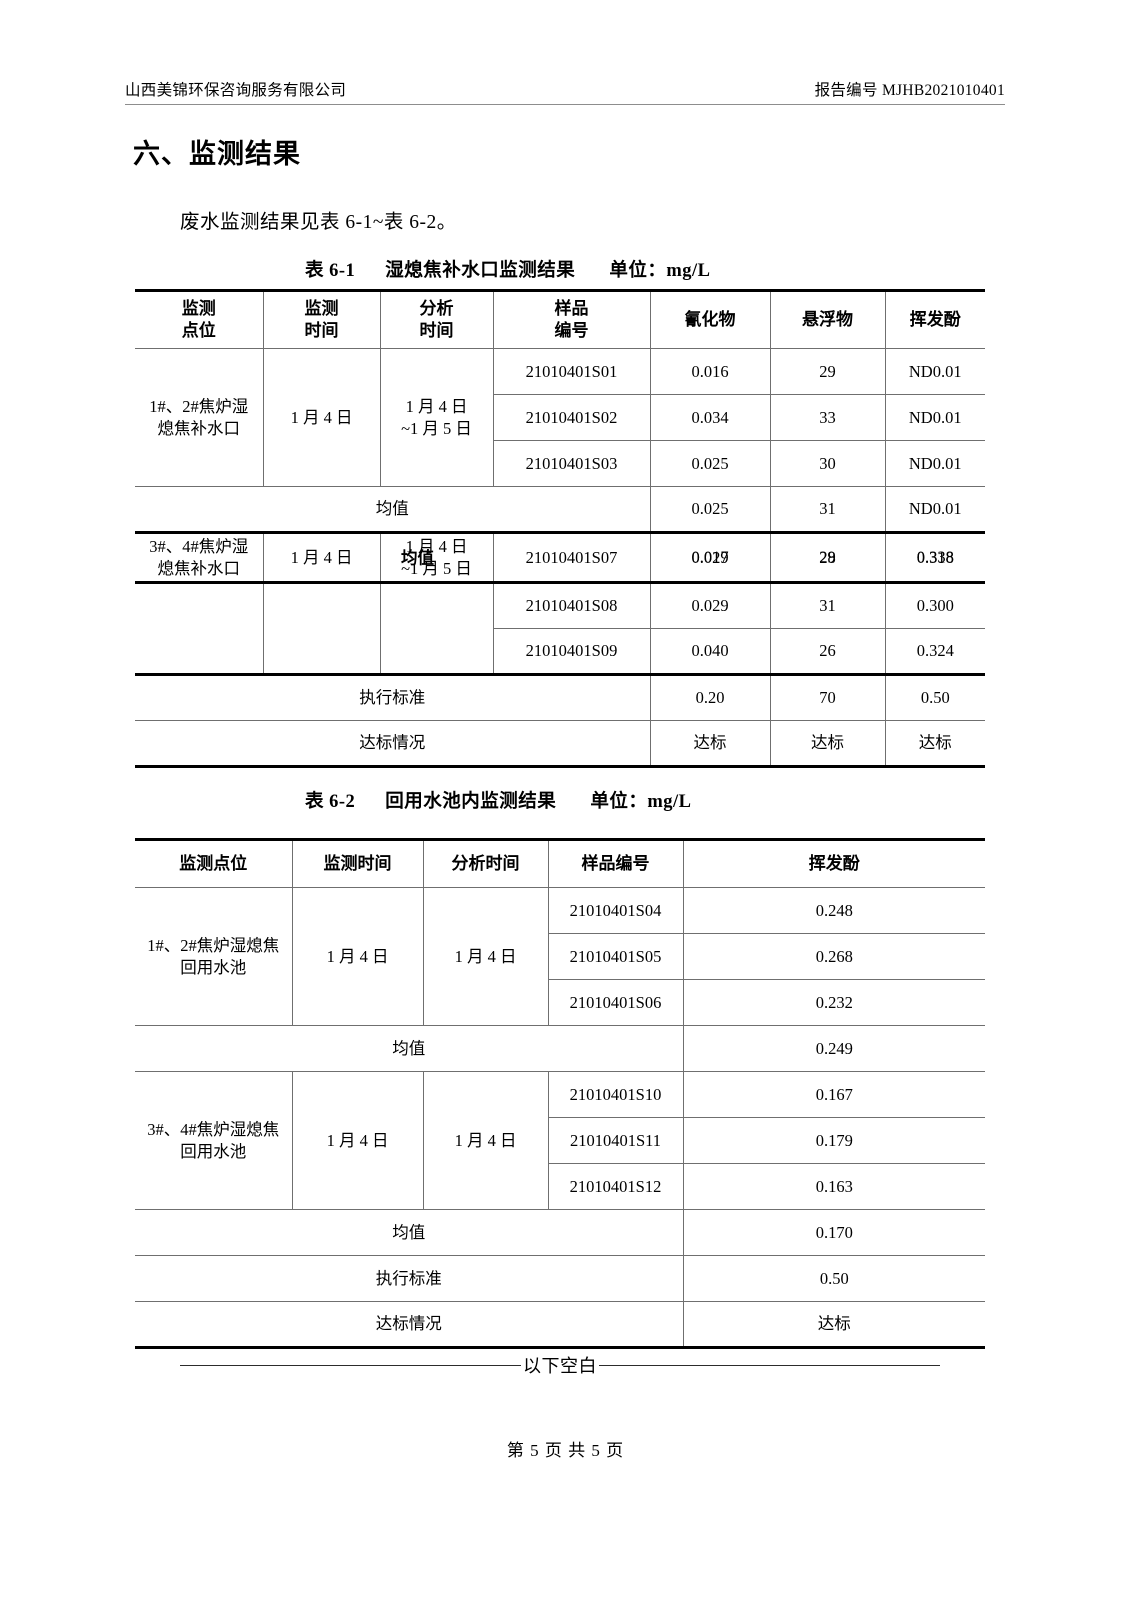 The height and width of the screenshot is (1600, 1131). I want to click on site-cell-group1-l2: 熄焦补水口, so click(199, 428).